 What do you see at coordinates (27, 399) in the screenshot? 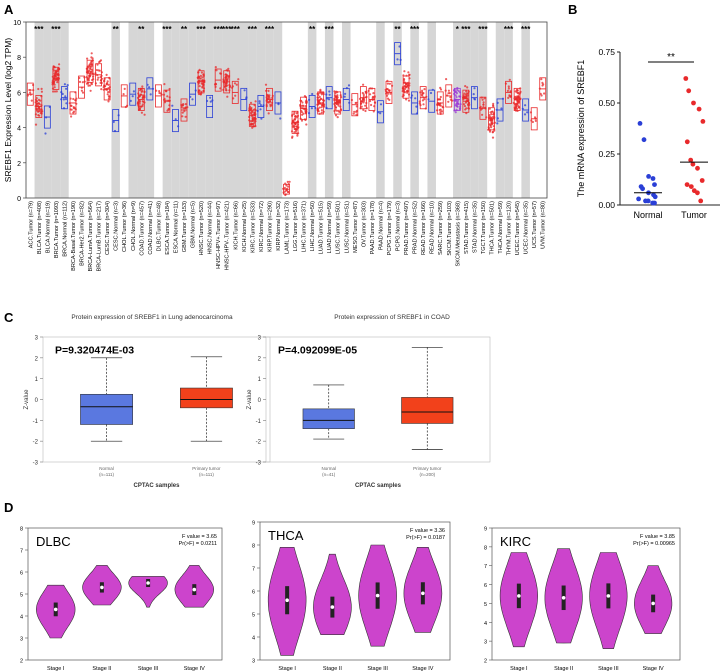
I see `panel-c-ylabel: Z-value` at bounding box center [27, 399].